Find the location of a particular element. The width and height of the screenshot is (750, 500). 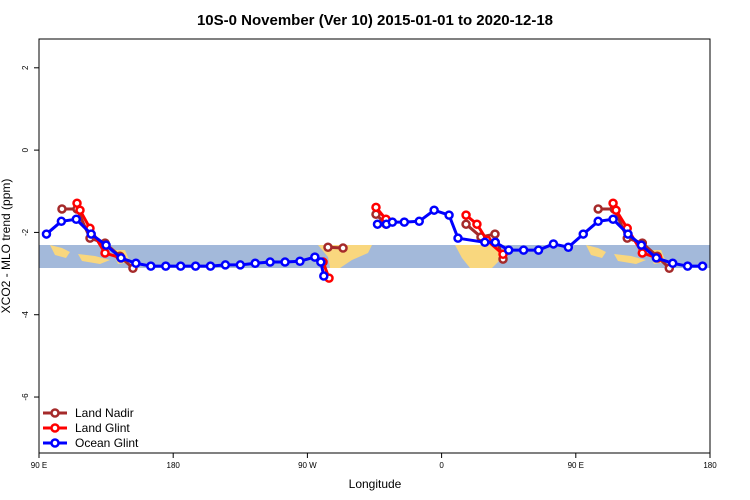

legend-label: Land Glint is located at coordinates (102, 428).